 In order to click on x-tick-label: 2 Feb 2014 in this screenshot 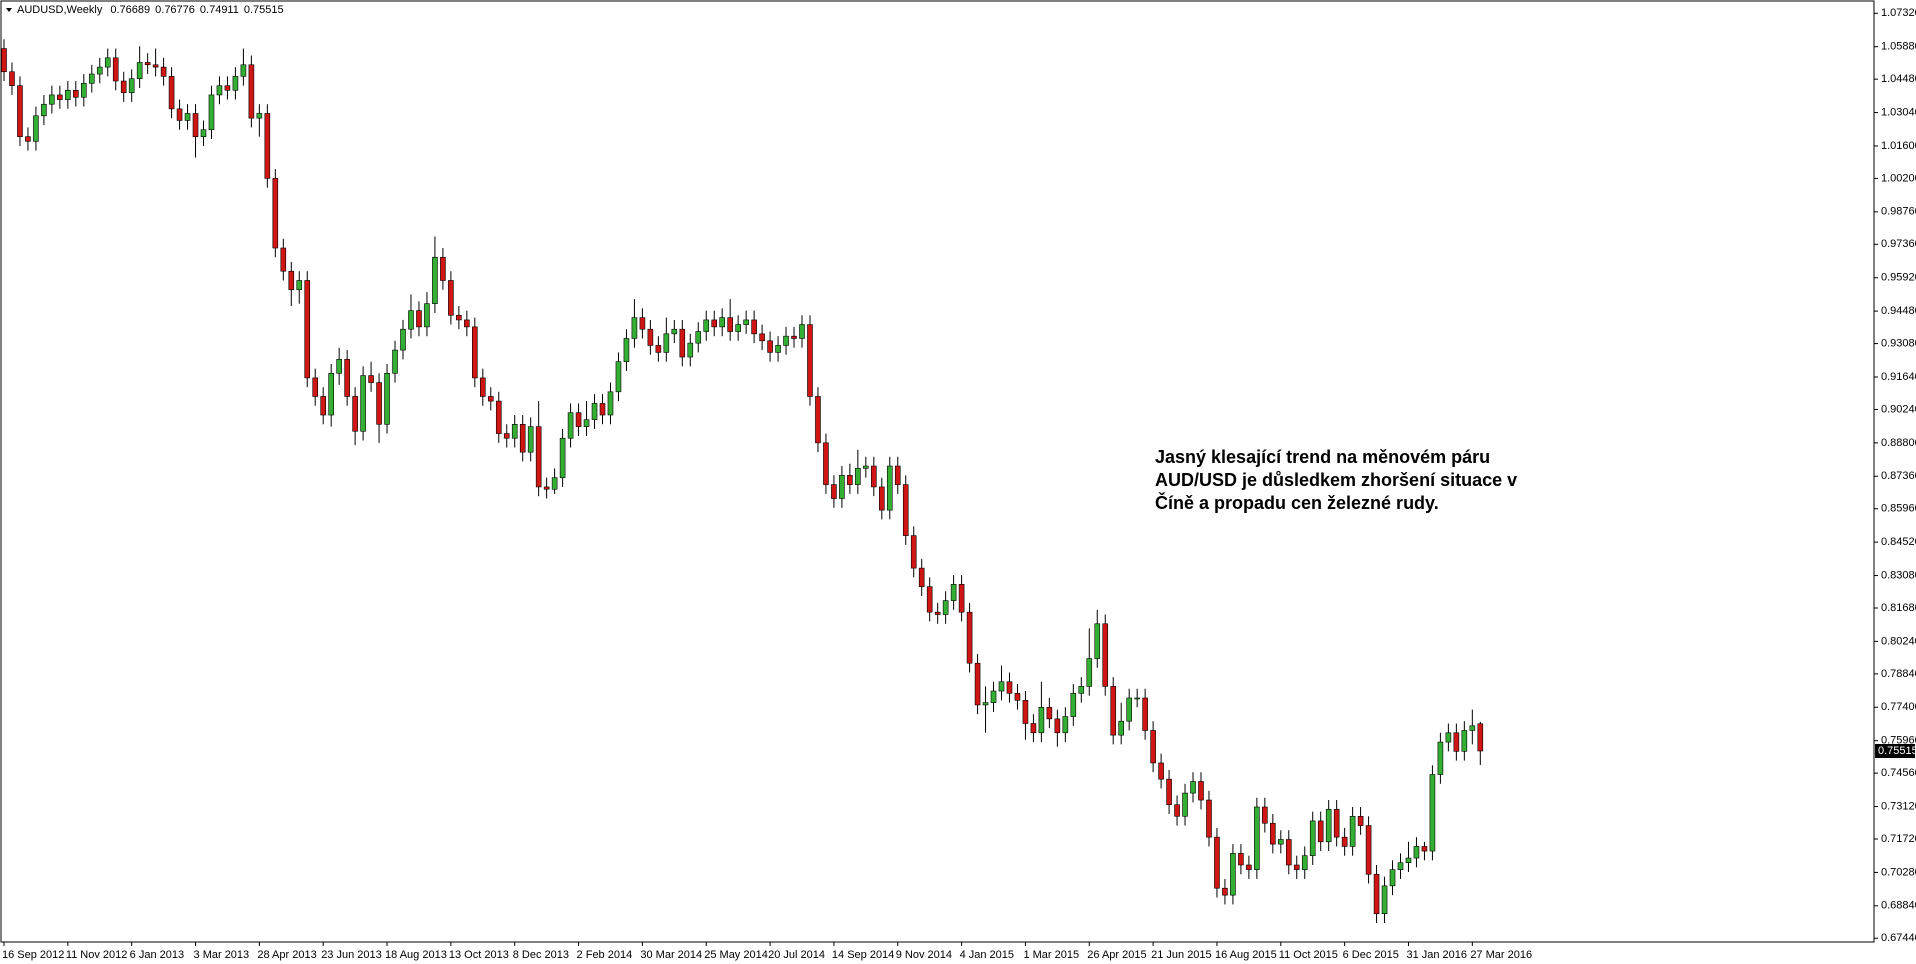, I will do `click(605, 955)`.